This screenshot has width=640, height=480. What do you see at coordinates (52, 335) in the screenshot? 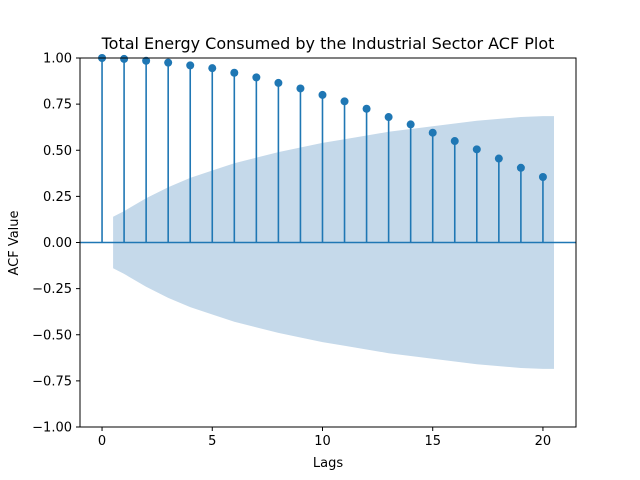
I see `y-tick-label: −0.50` at bounding box center [52, 335].